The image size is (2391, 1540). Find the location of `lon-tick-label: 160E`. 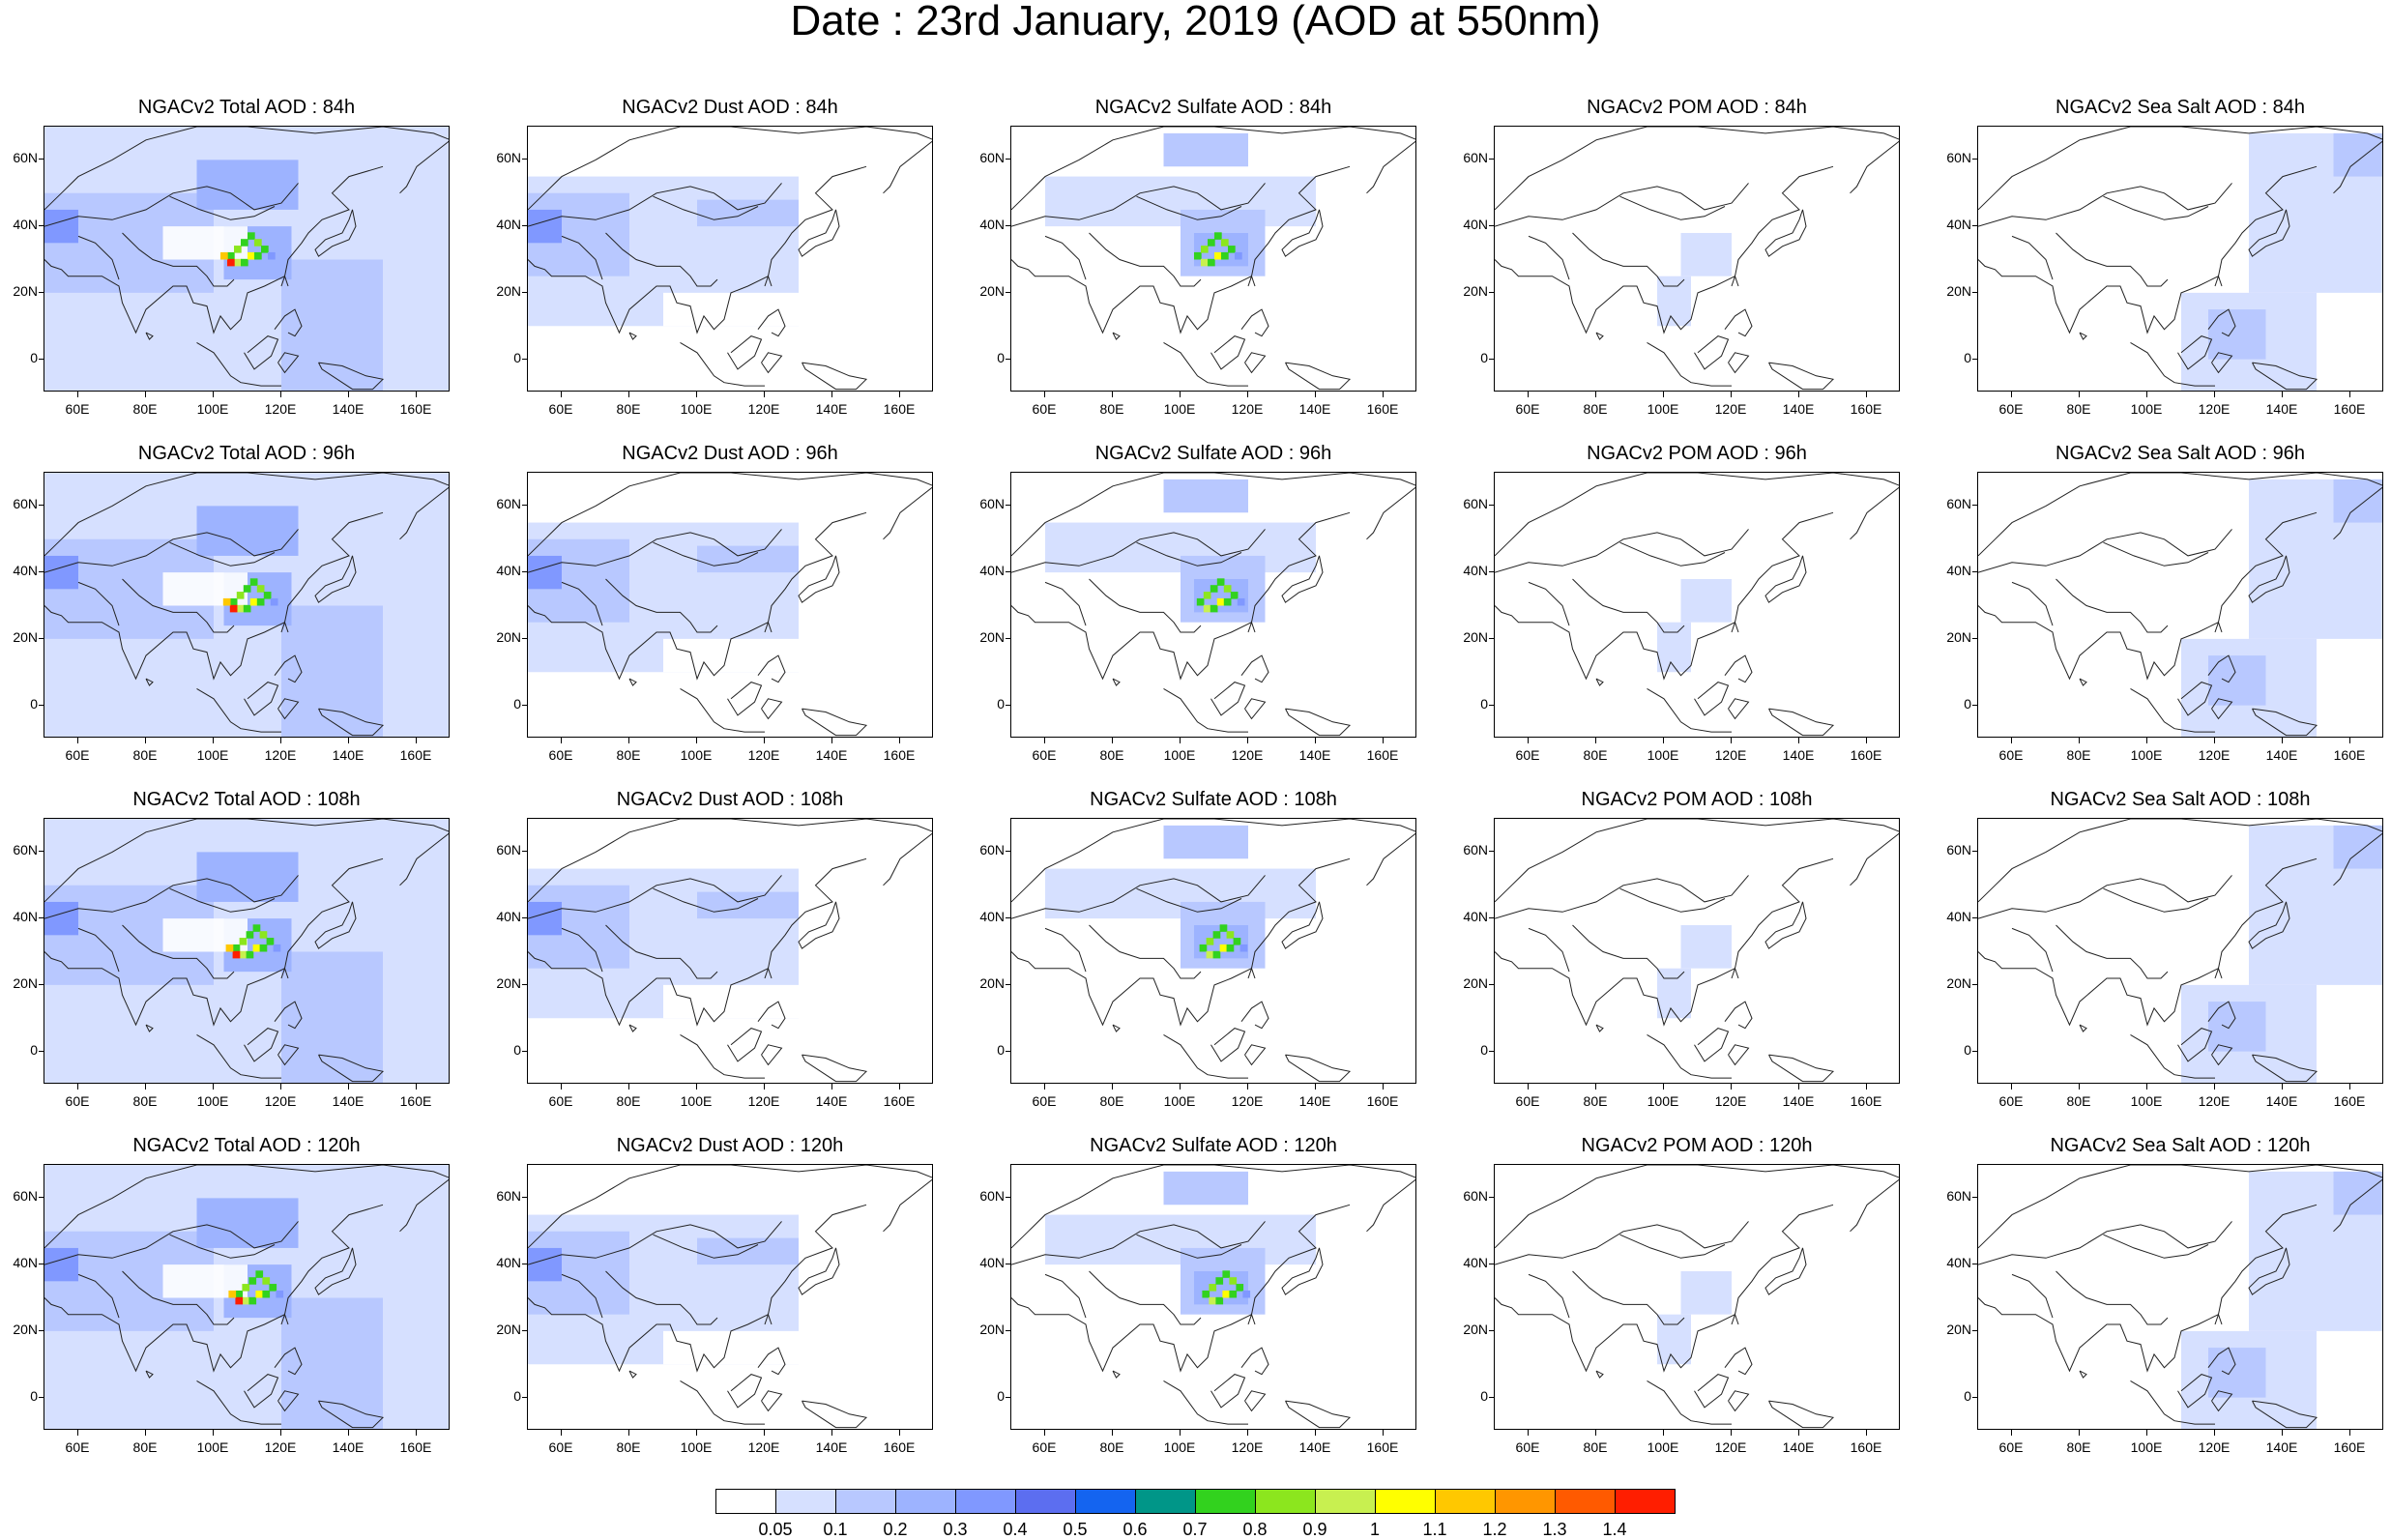

lon-tick-label: 160E is located at coordinates (1866, 1447).